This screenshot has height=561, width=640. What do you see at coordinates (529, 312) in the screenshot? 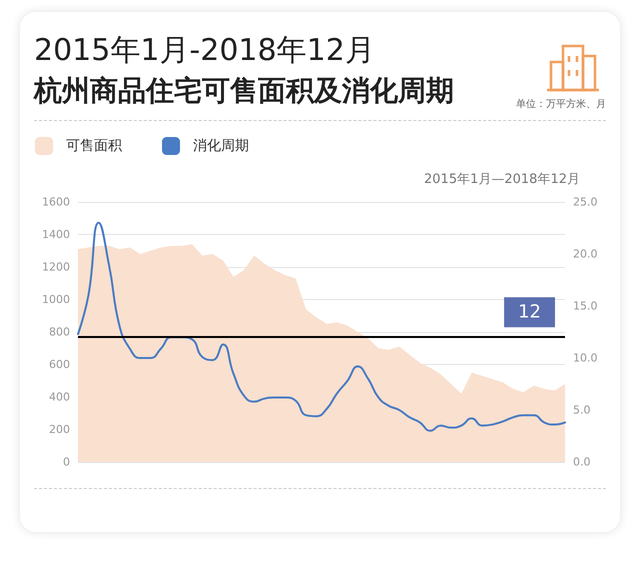
I see `ref-line-label: 12` at bounding box center [529, 312].